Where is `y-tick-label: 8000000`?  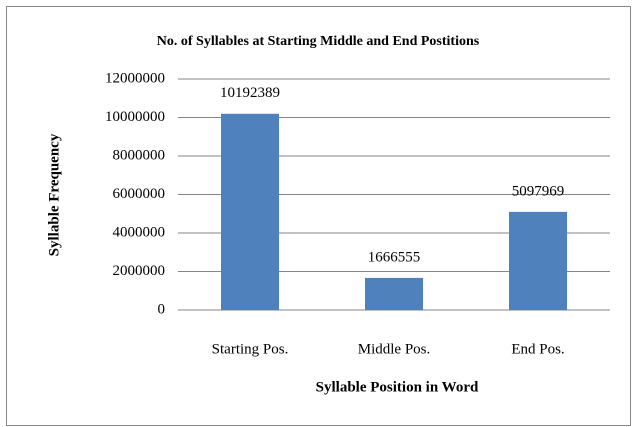
y-tick-label: 8000000 is located at coordinates (139, 155).